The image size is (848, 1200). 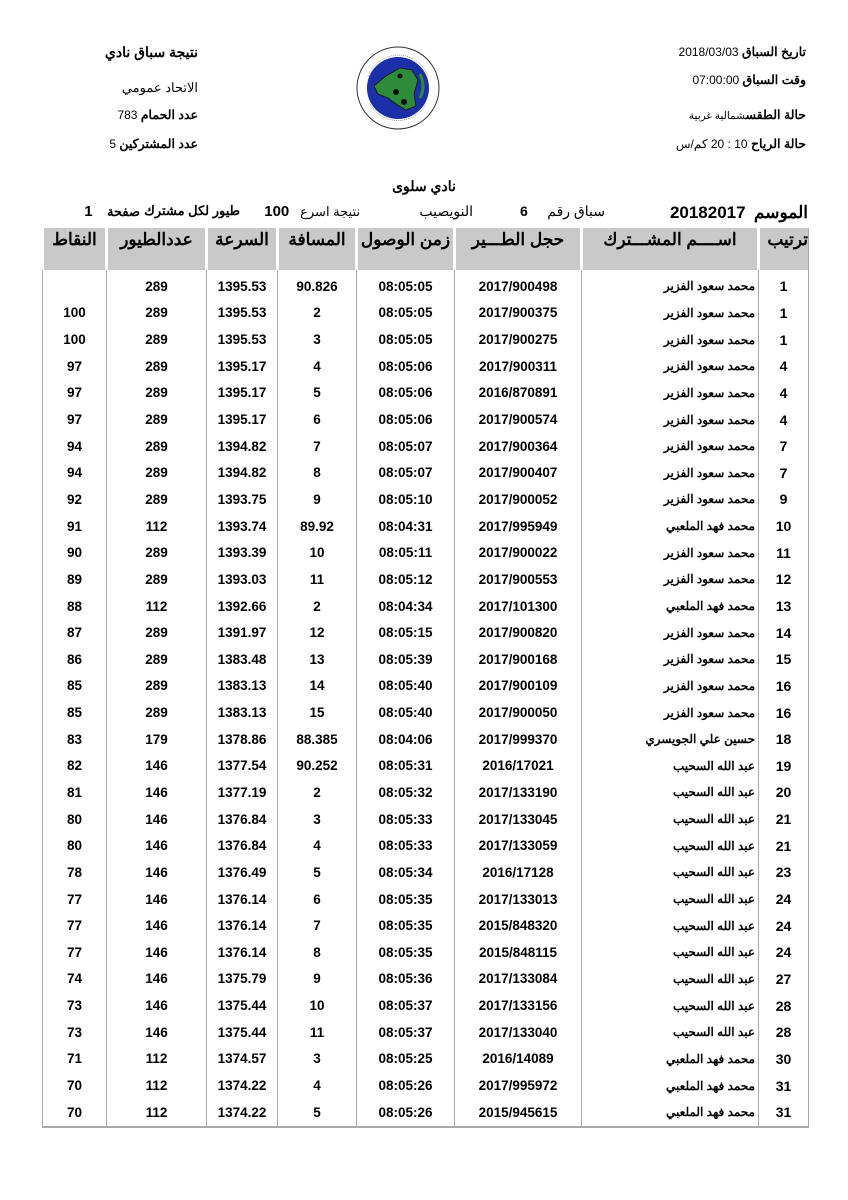 What do you see at coordinates (405, 606) in the screenshot?
I see `arrival-time-cell: 08:04:34` at bounding box center [405, 606].